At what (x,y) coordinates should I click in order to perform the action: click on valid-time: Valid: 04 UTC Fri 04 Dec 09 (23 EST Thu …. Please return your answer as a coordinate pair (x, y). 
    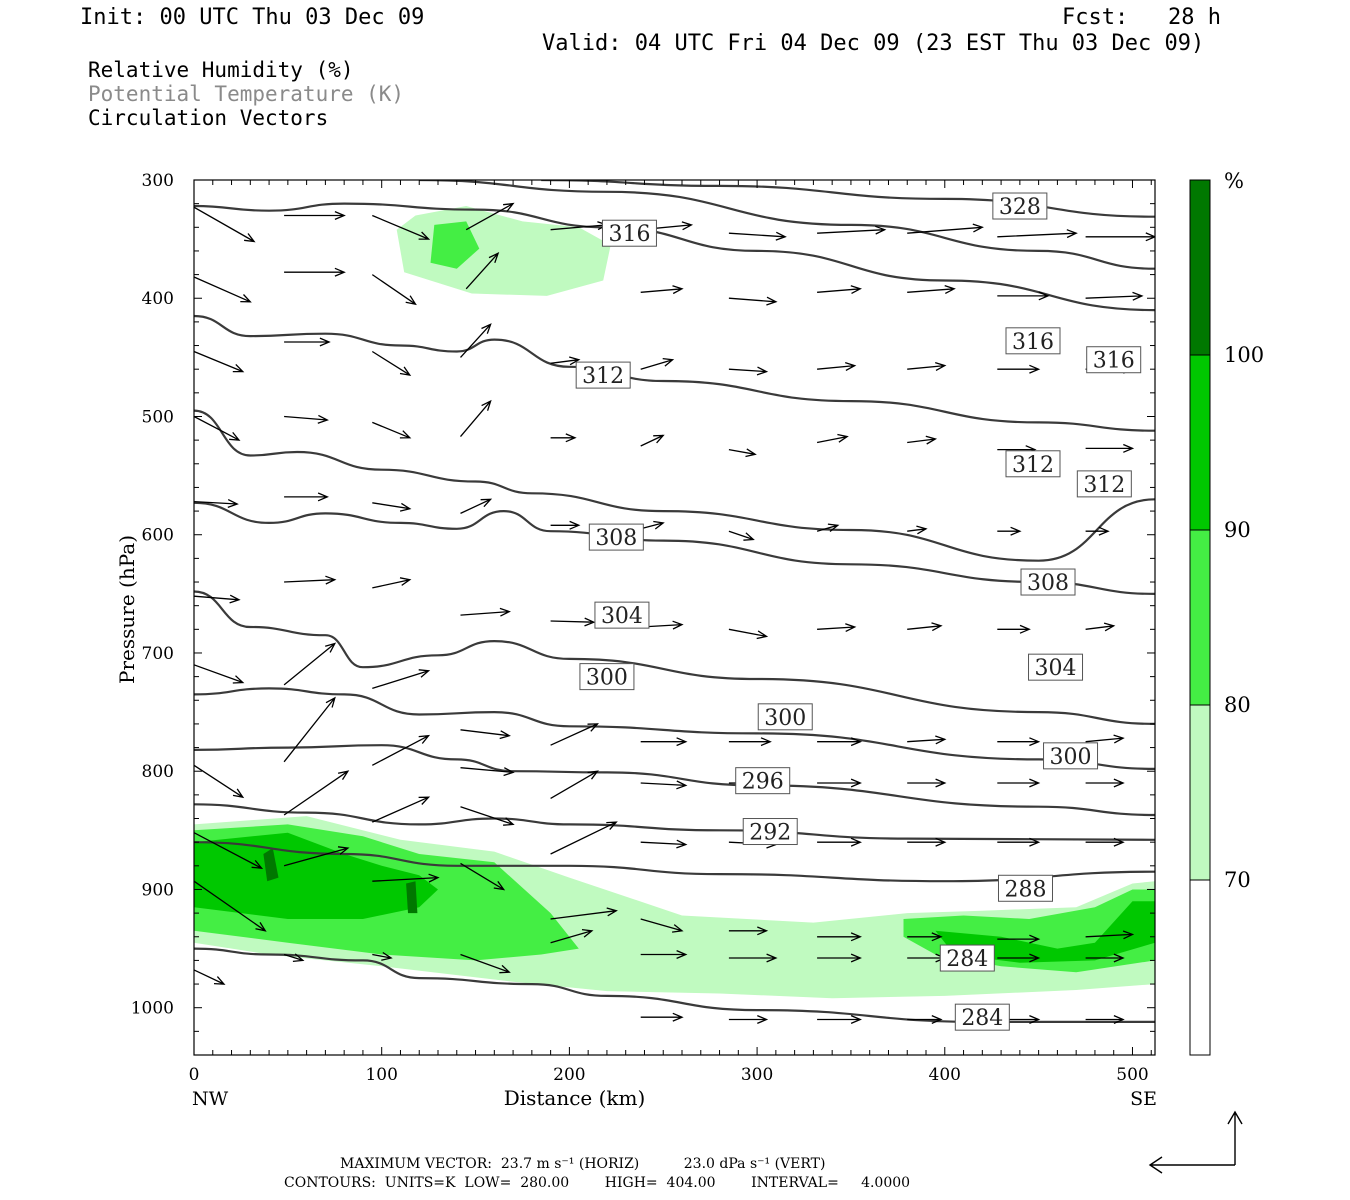
    Looking at the image, I should click on (873, 43).